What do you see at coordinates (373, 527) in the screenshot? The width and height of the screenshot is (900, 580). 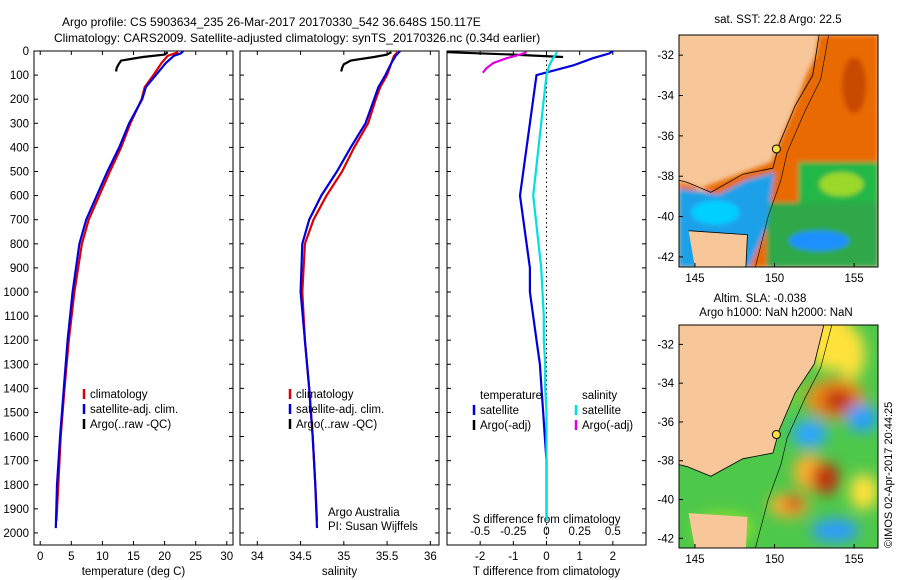 I see `annotation-pi: PI: Susan Wijffels` at bounding box center [373, 527].